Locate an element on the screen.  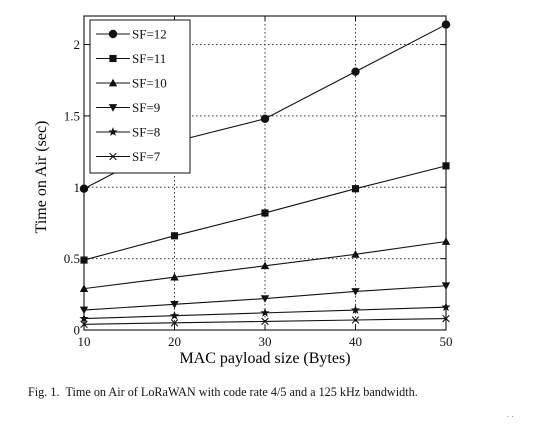
x-tick-label: 20 is located at coordinates (174, 341).